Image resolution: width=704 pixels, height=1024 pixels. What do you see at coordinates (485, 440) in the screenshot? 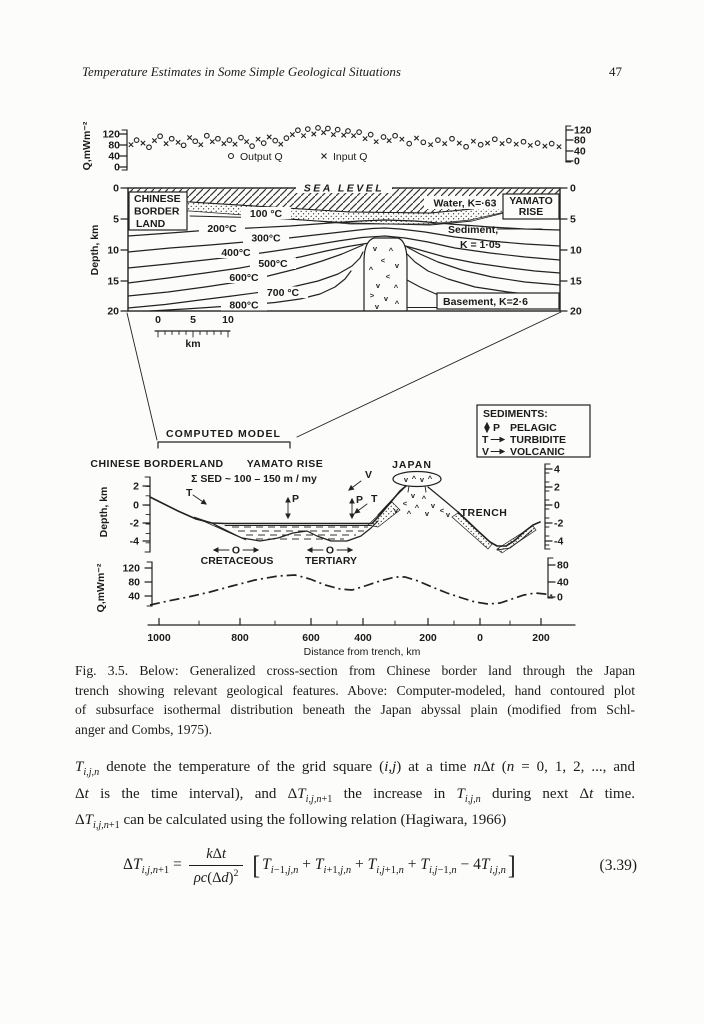
I see `legend-sym-t: T` at bounding box center [485, 440].